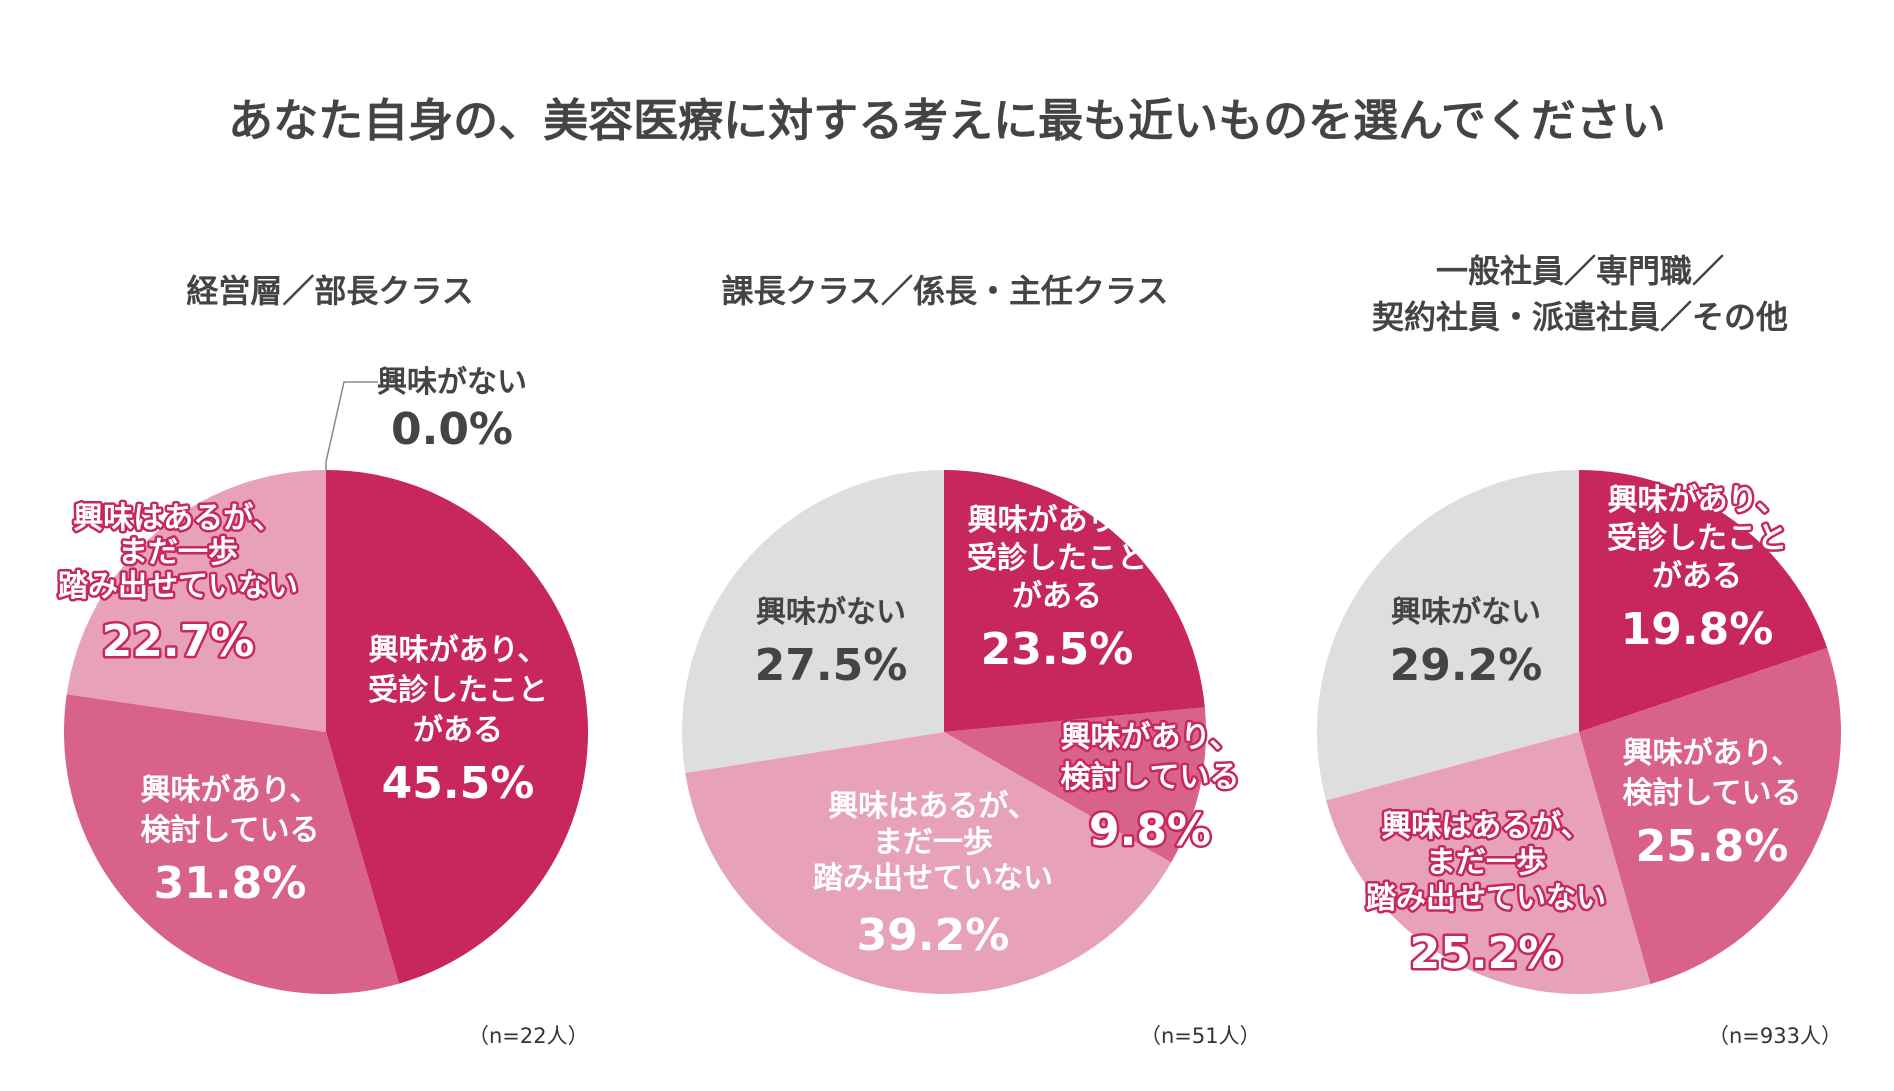 This screenshot has height=1091, width=1894. I want to click on pie-3-value-not_yet: 25.2%, so click(1486, 953).